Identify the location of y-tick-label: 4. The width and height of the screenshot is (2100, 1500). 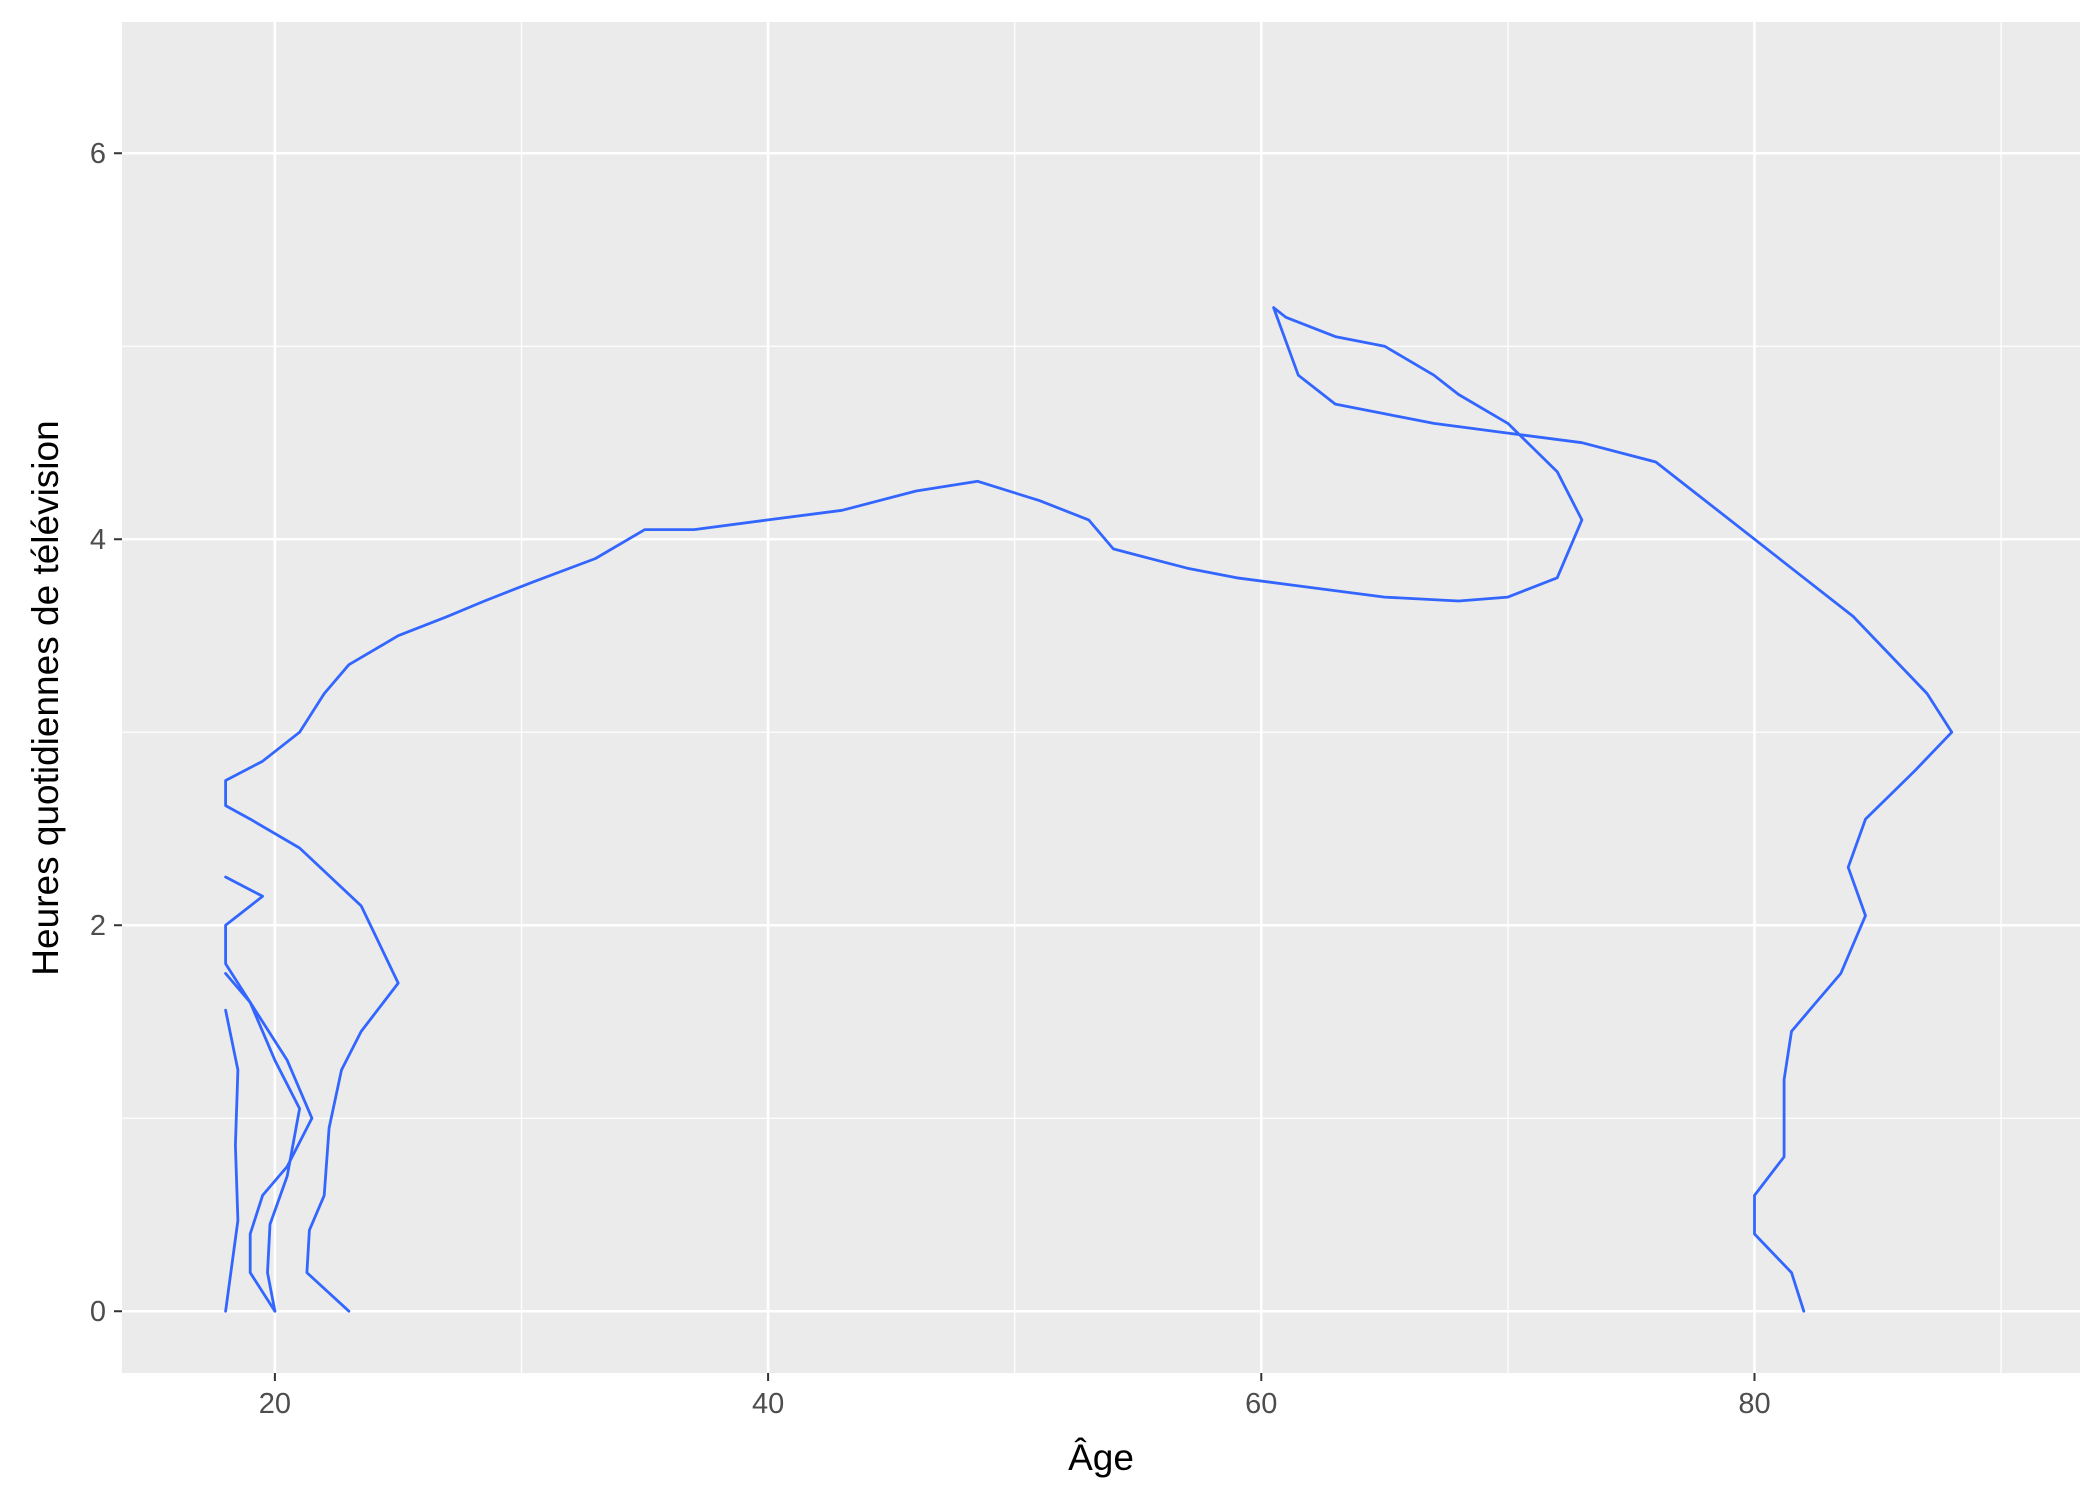
(98, 540).